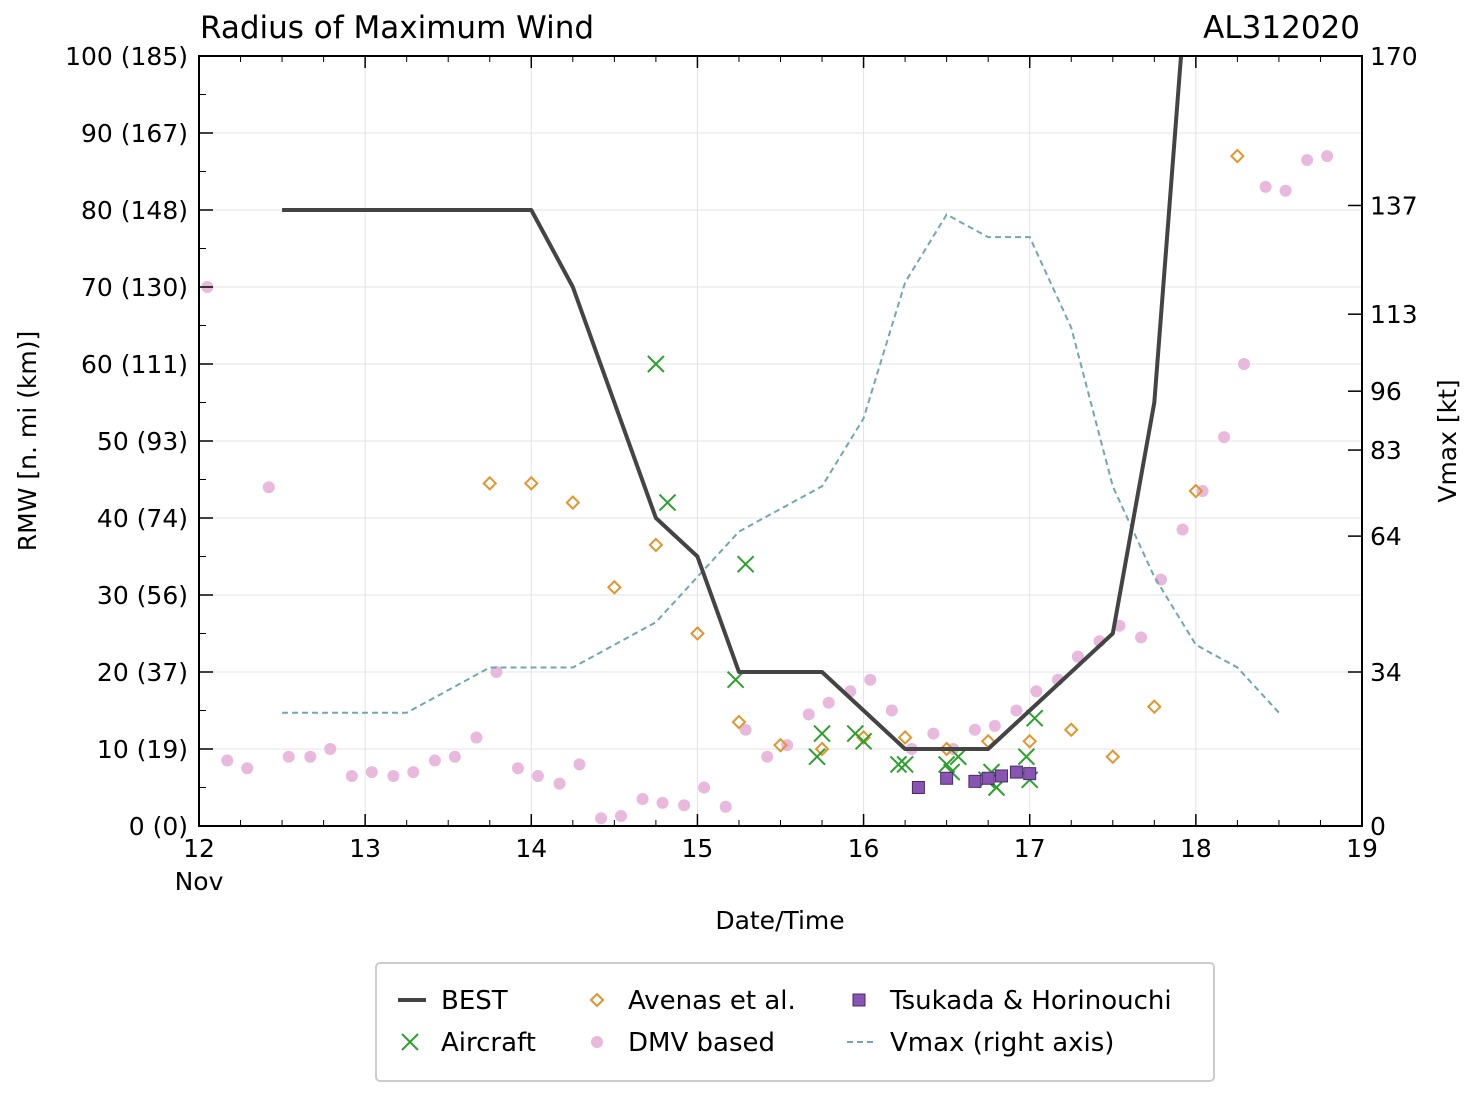 Image resolution: width=1477 pixels, height=1096 pixels. What do you see at coordinates (1281, 28) in the screenshot?
I see `storm-id: AL312020` at bounding box center [1281, 28].